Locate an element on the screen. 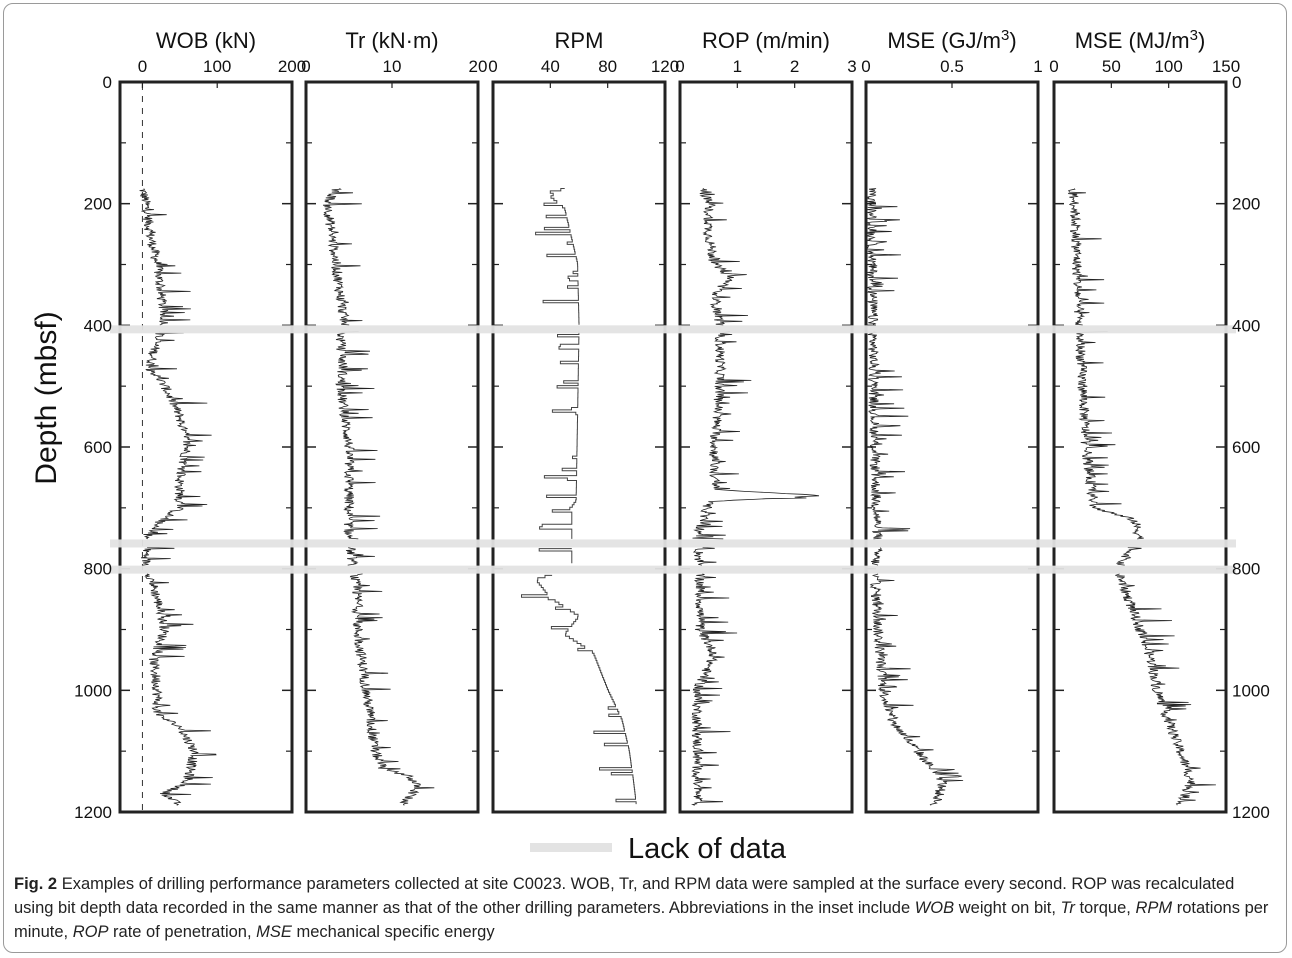 The height and width of the screenshot is (958, 1292). panel-title: WOB (kN) is located at coordinates (206, 40).